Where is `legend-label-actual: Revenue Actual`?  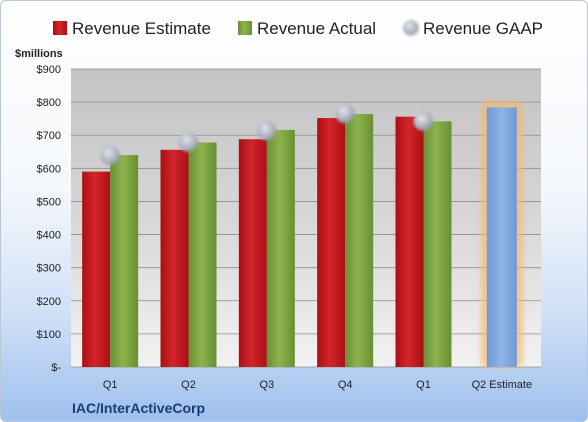
legend-label-actual: Revenue Actual is located at coordinates (316, 28).